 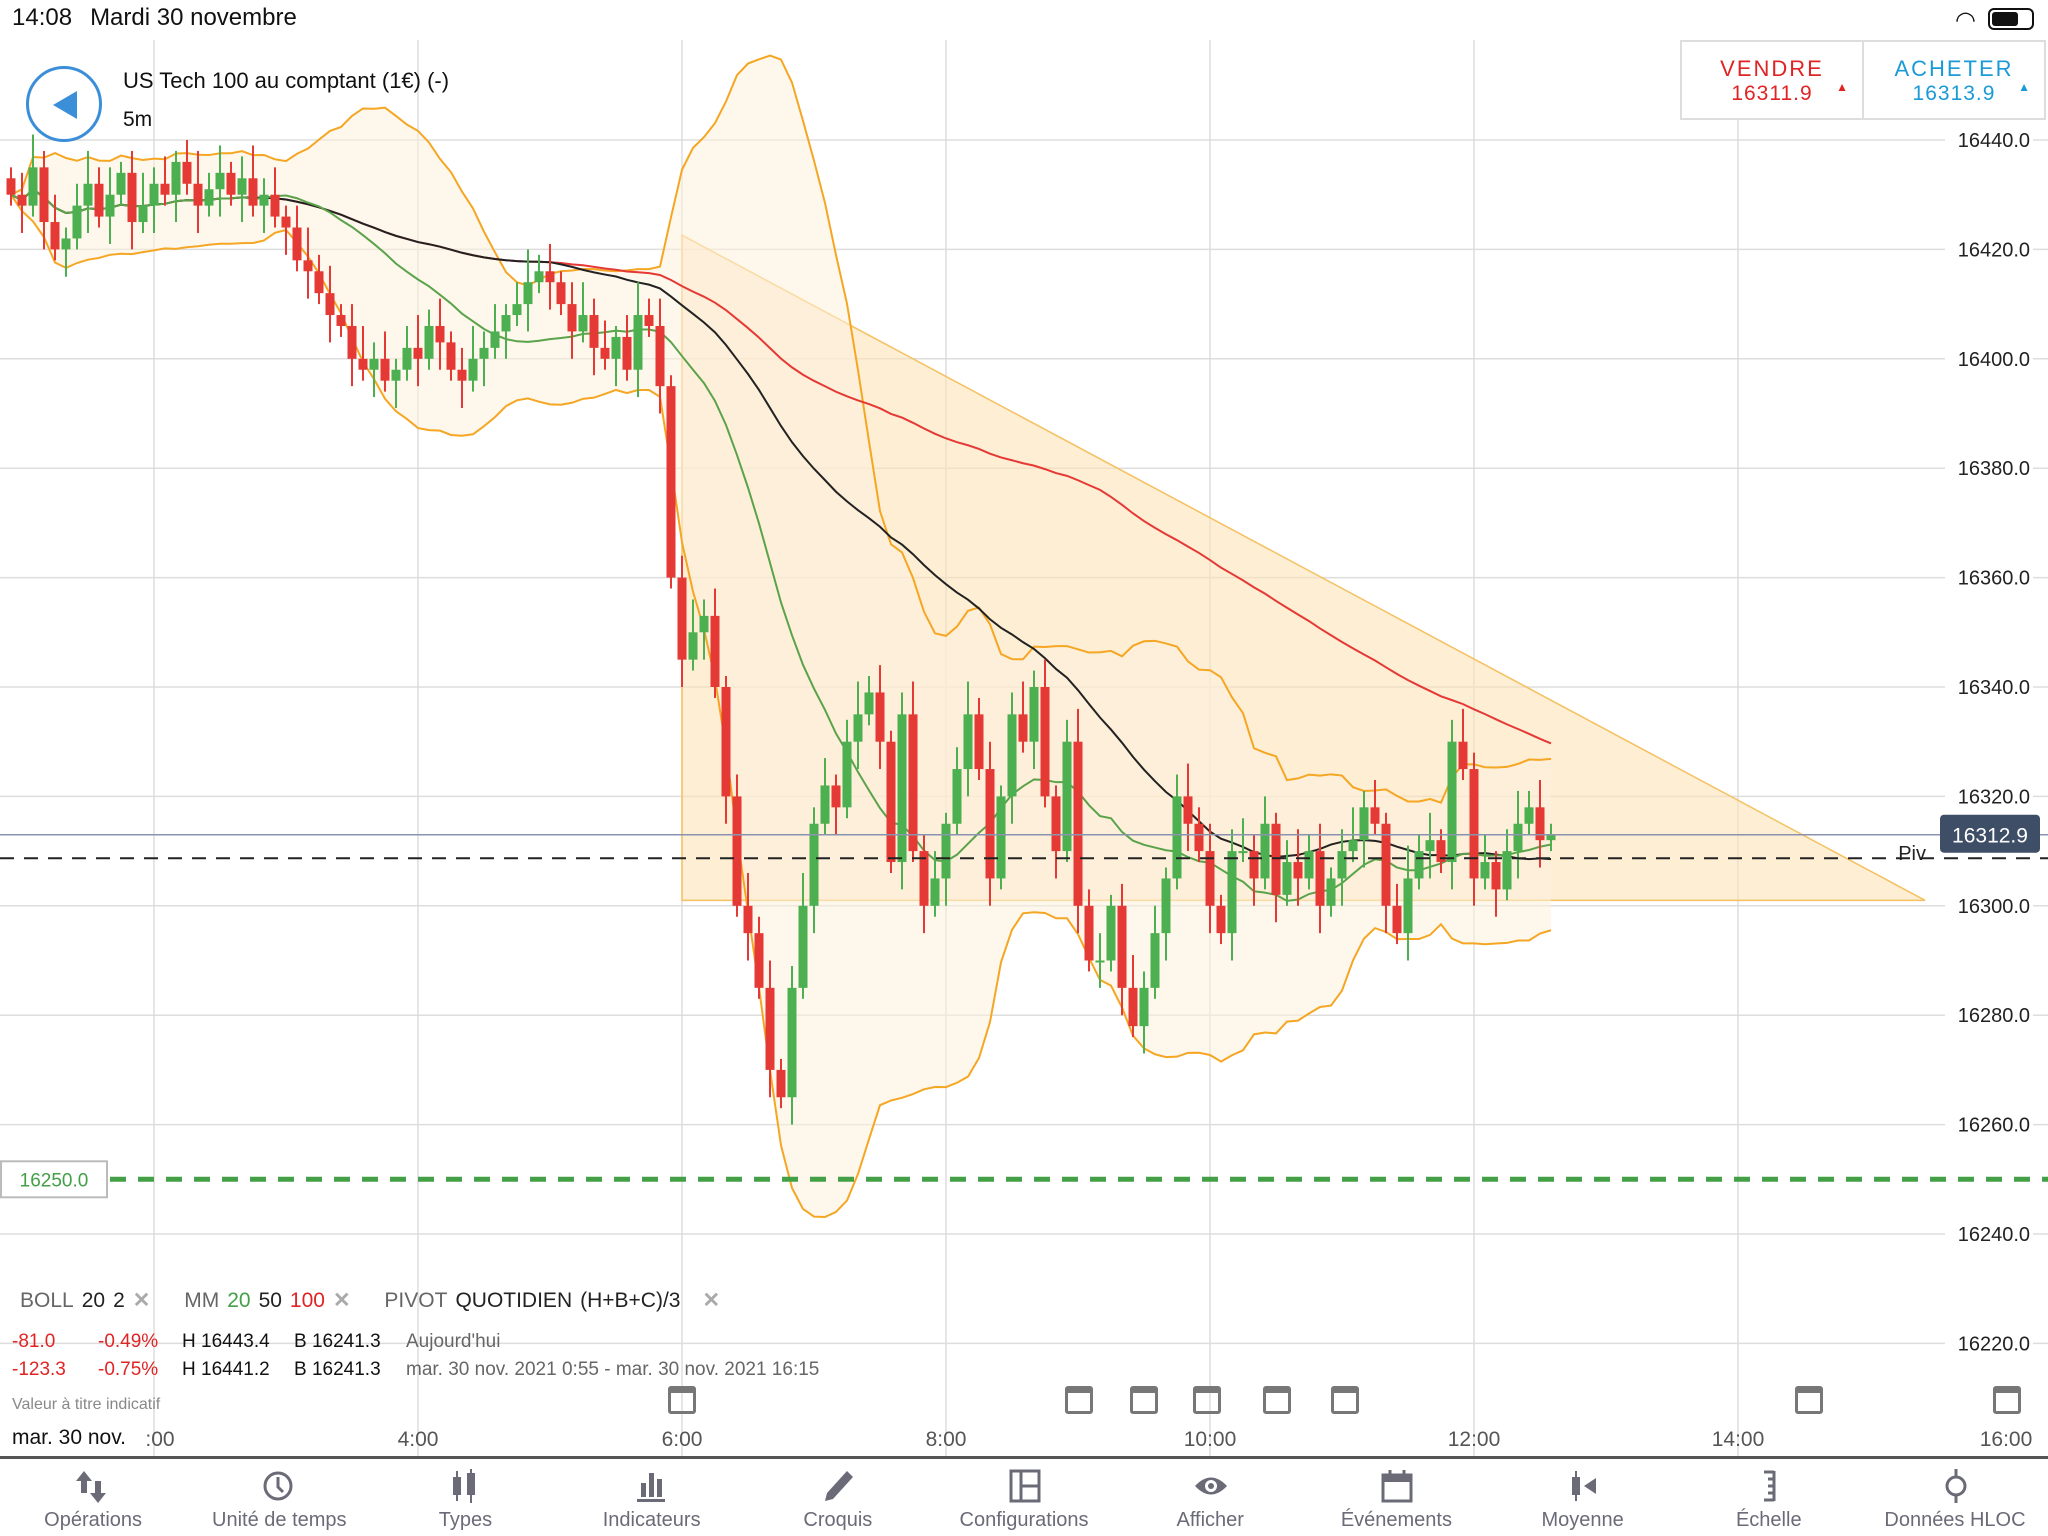 I want to click on pivot-label: PIVOT, so click(x=416, y=1300).